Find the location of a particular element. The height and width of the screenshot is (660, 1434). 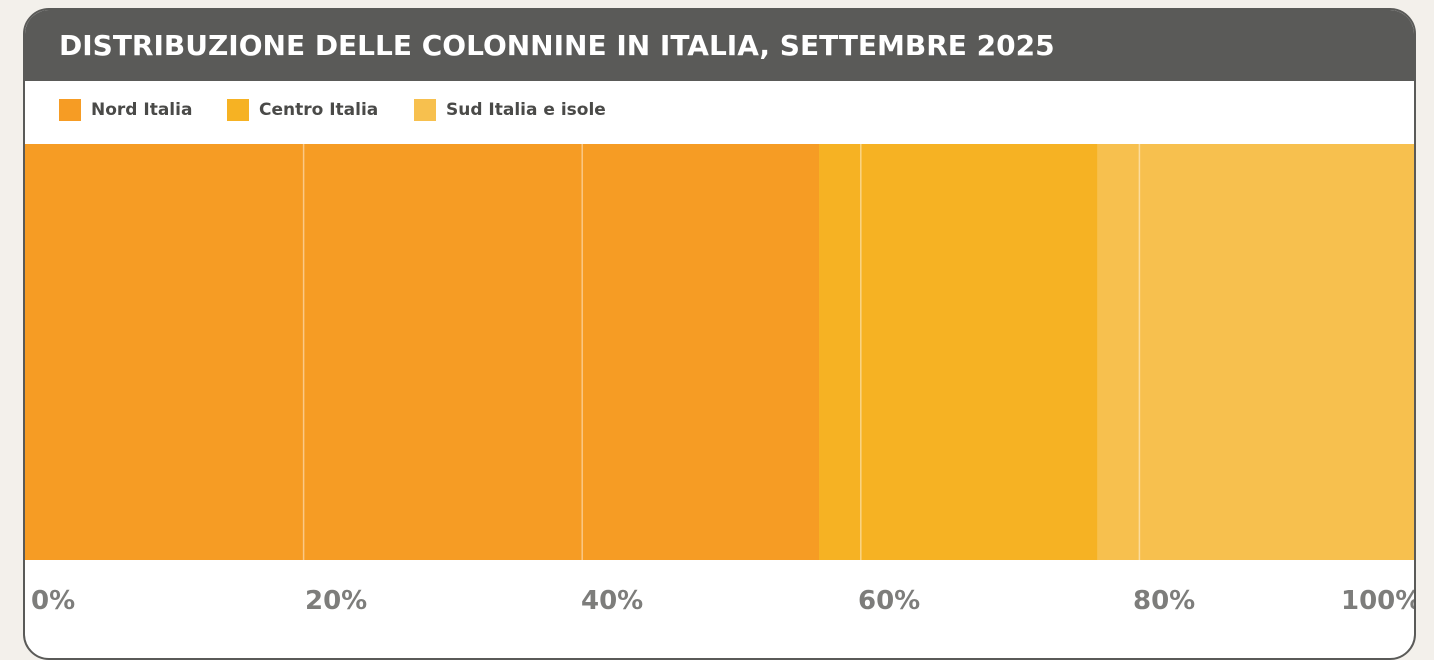

tick-label-100: 100% is located at coordinates (1378, 601).